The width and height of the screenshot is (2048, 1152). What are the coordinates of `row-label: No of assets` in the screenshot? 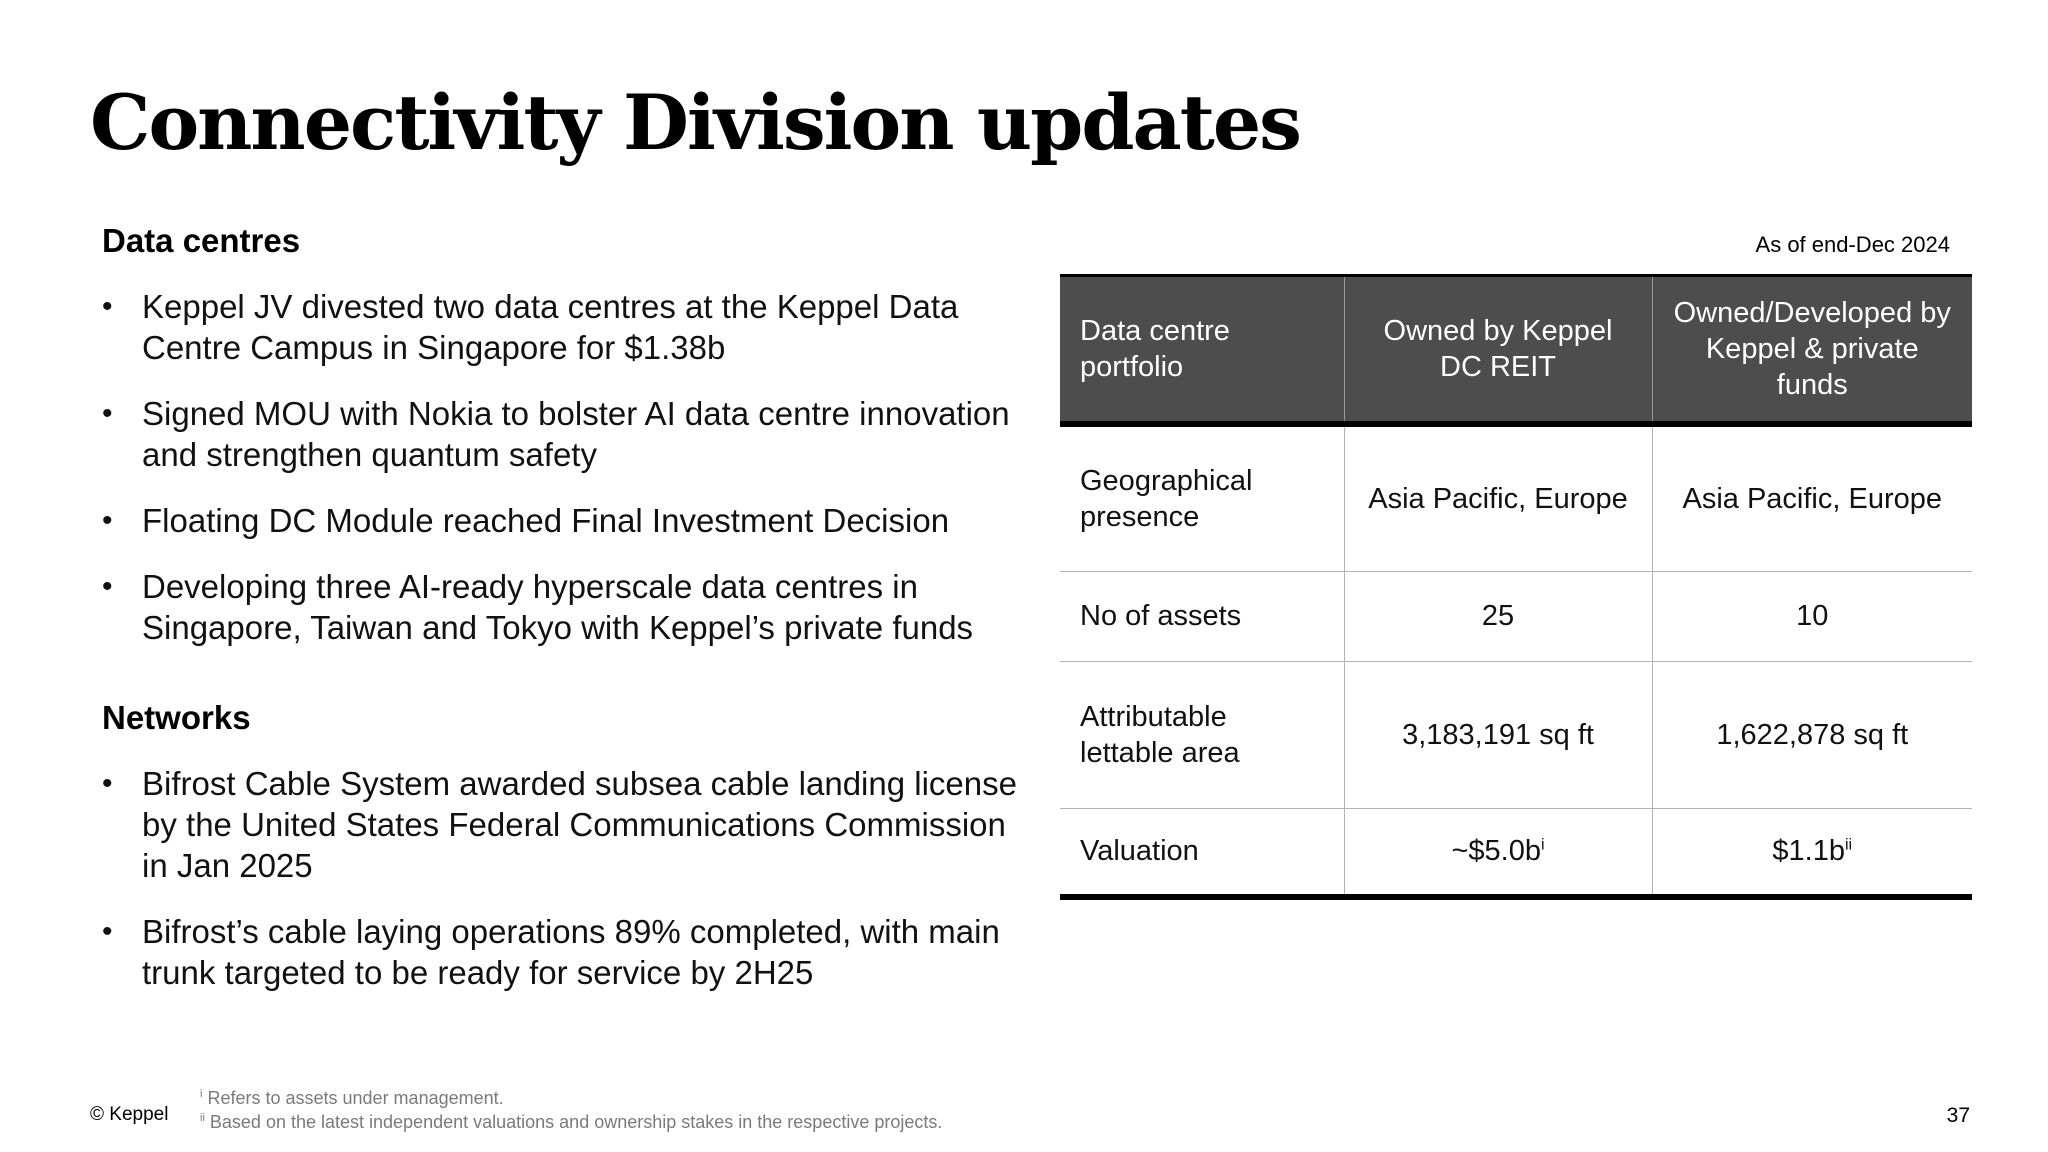 It's located at (1202, 616).